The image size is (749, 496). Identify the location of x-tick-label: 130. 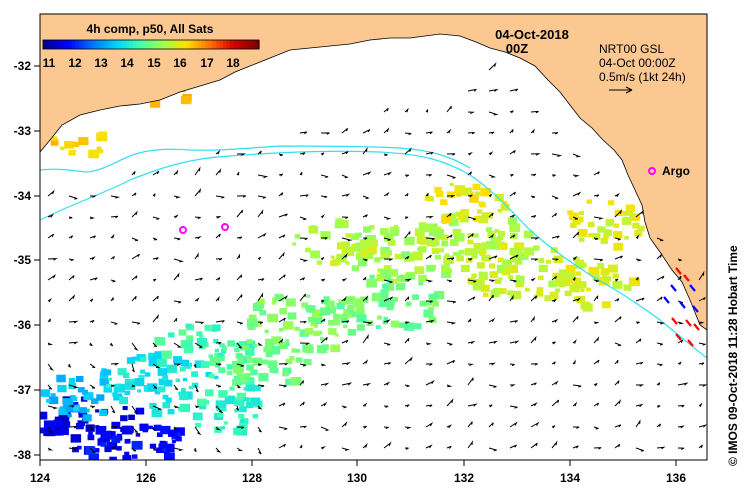
(357, 478).